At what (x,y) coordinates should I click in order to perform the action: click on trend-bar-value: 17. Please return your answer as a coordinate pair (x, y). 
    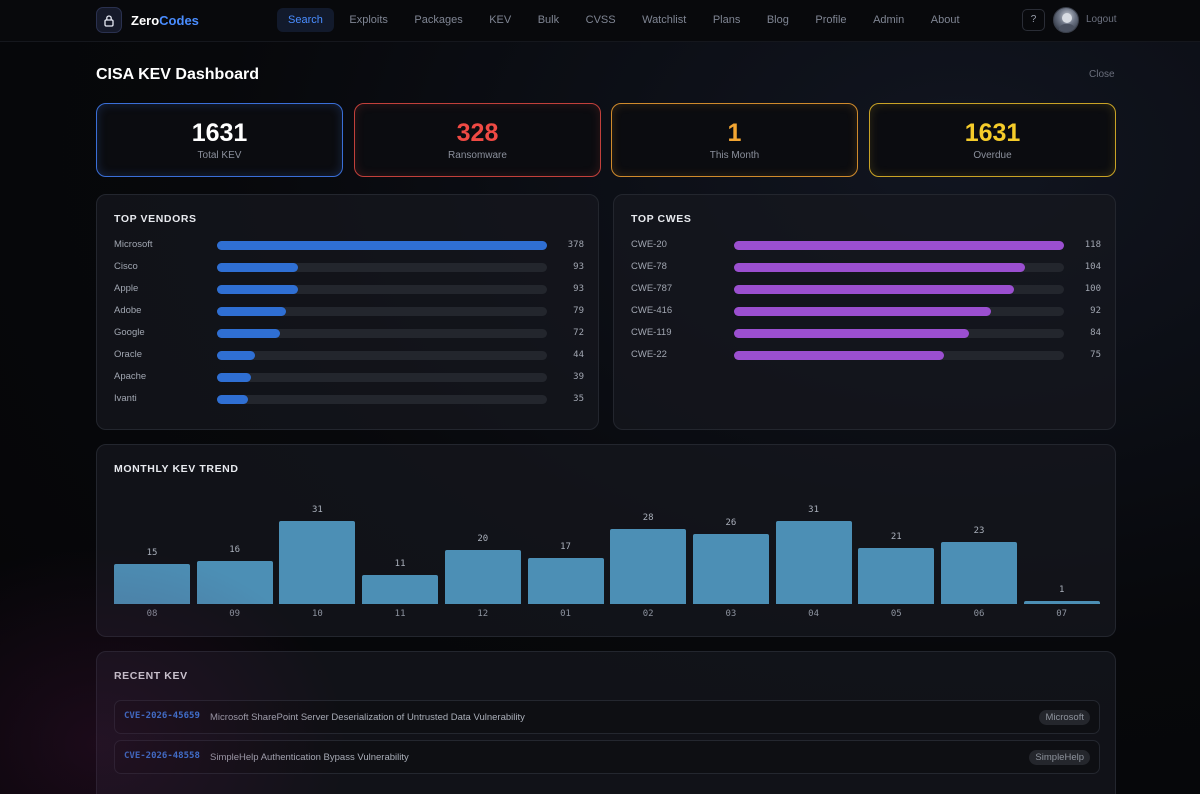
    Looking at the image, I should click on (565, 547).